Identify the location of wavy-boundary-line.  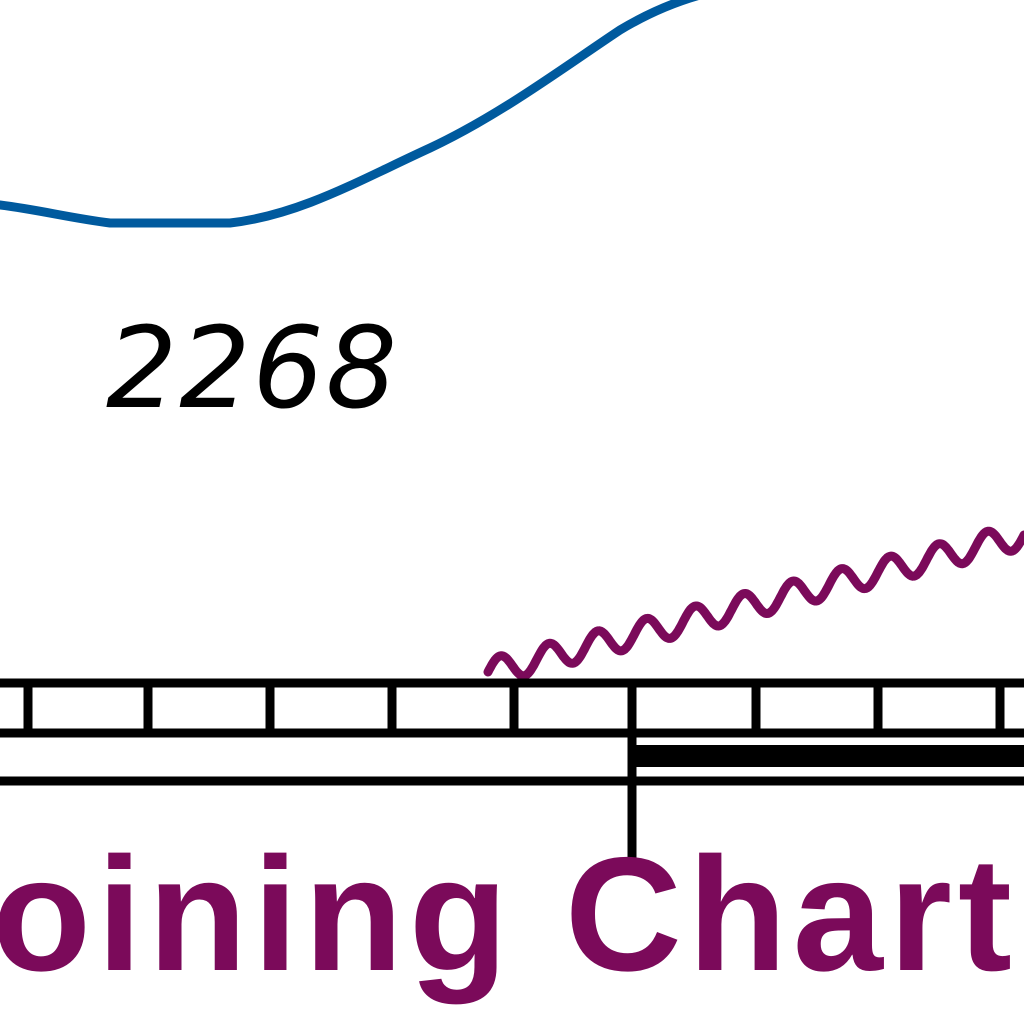
(753, 603).